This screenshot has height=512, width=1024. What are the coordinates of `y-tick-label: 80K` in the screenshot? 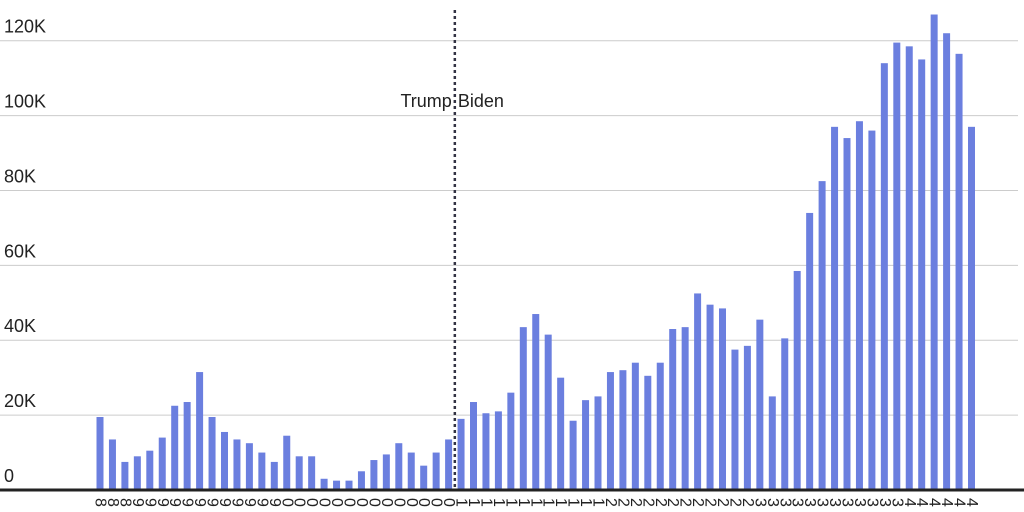 It's located at (20, 176).